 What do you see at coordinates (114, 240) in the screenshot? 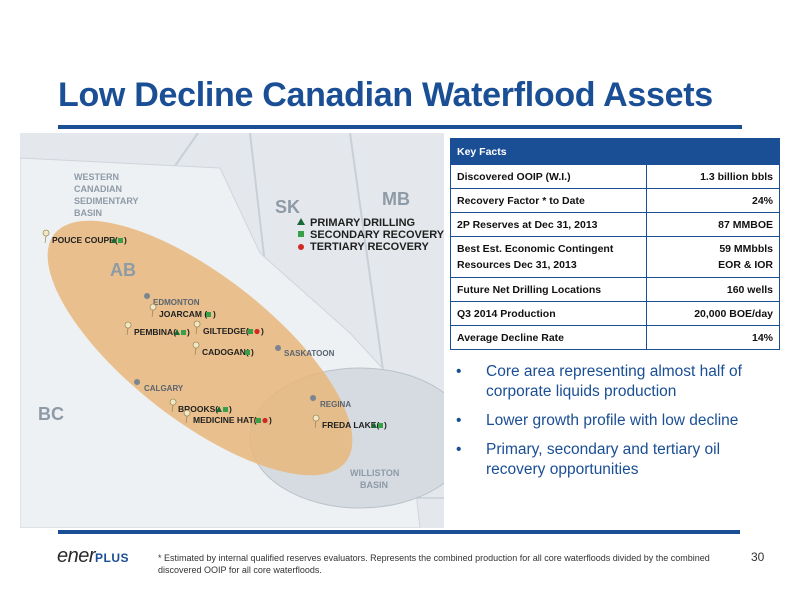
I see `pouce-coupe-primary-icon` at bounding box center [114, 240].